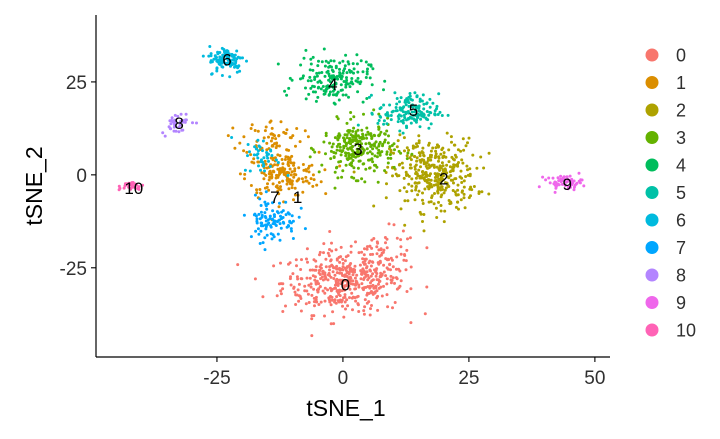 Image resolution: width=720 pixels, height=439 pixels. What do you see at coordinates (357, 149) in the screenshot?
I see `cluster-label-3: 3` at bounding box center [357, 149].